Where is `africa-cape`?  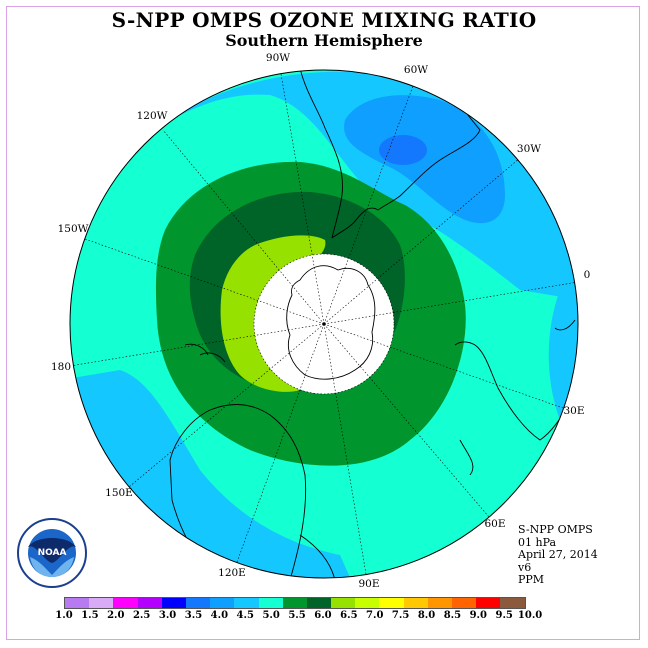
africa-cape is located at coordinates (565, 325).